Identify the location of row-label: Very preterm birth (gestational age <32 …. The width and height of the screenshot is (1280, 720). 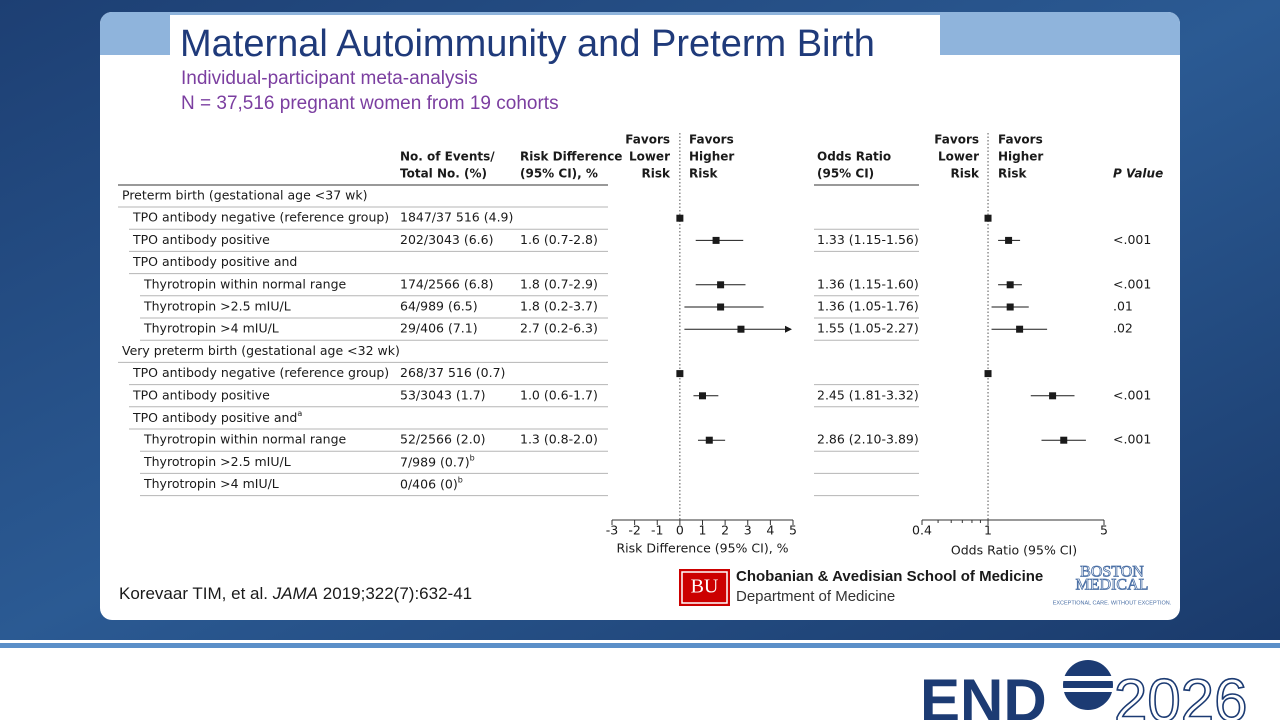
(261, 350).